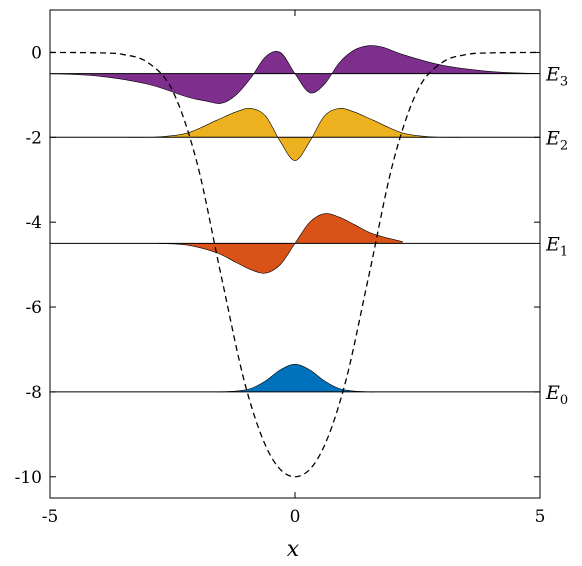  I want to click on x-axis-label: x, so click(293, 549).